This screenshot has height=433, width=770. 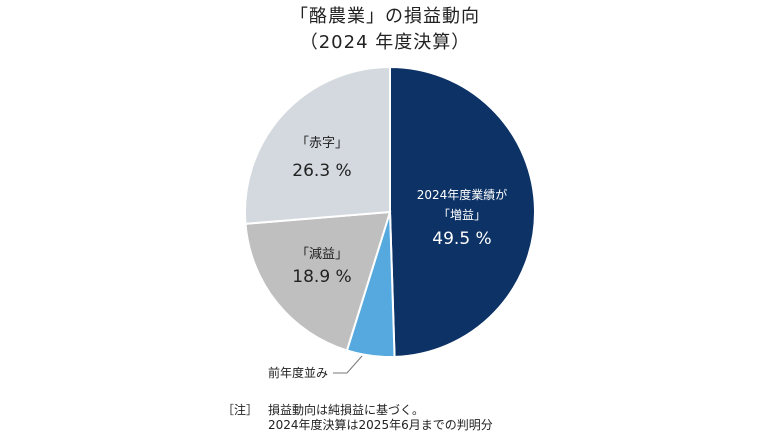 I want to click on pie-slice-genneki, so click(x=318, y=281).